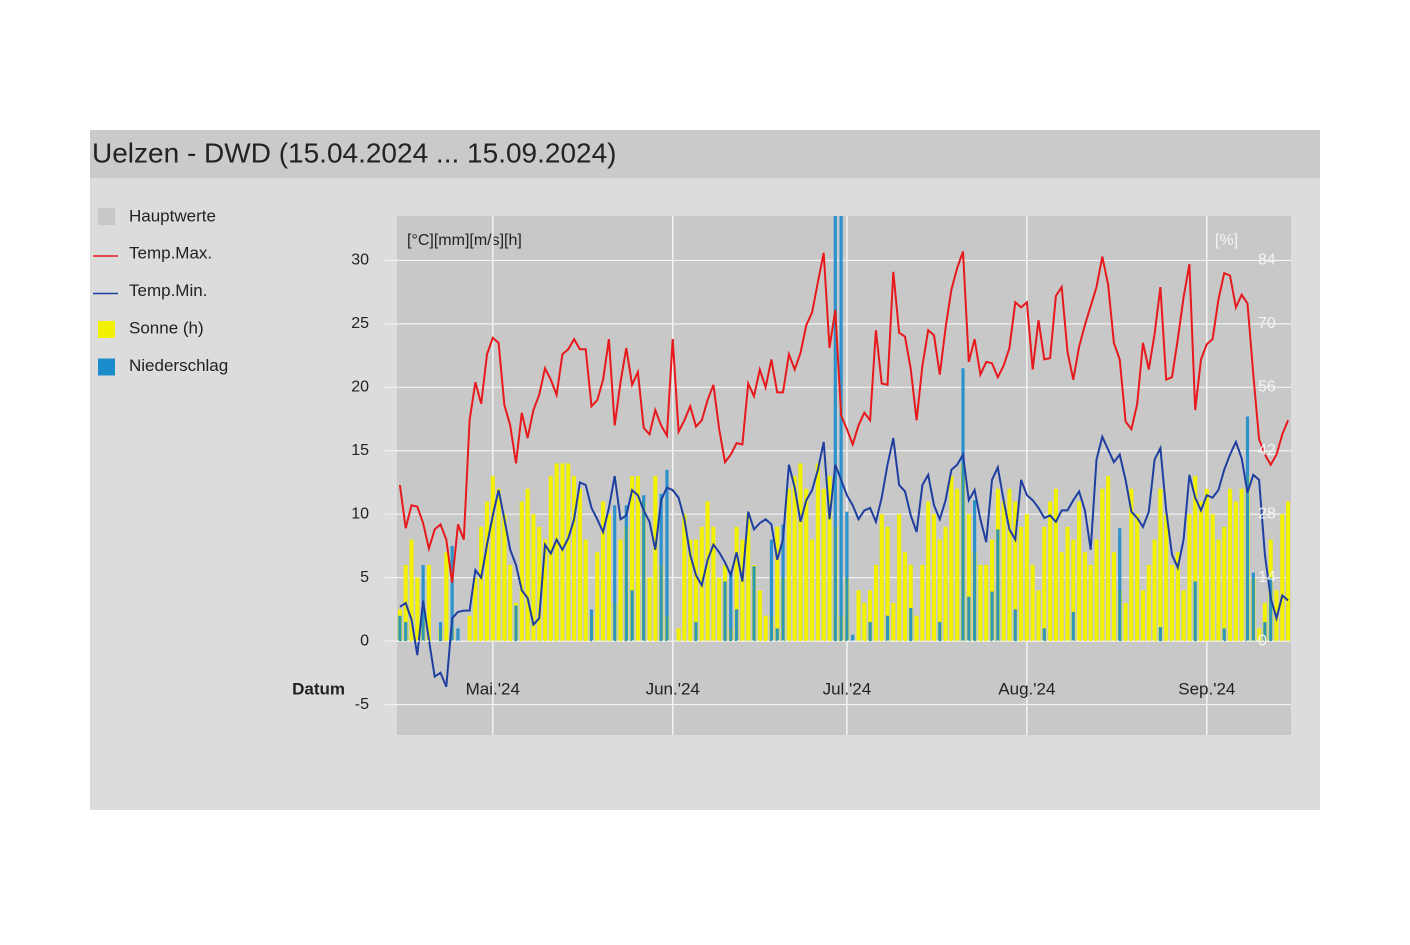  What do you see at coordinates (1267, 260) in the screenshot?
I see `y2-tick-label: 84` at bounding box center [1267, 260].